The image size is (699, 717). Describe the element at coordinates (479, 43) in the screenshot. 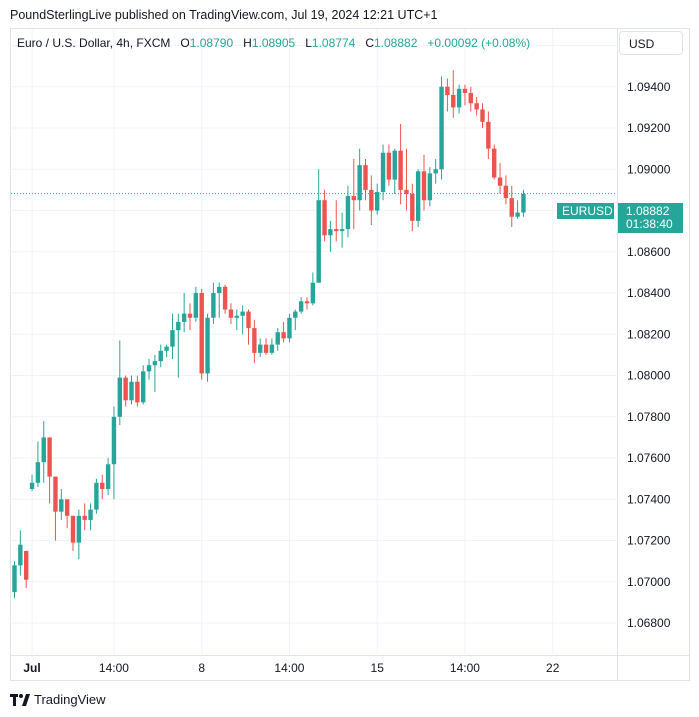

I see `legend-change: +0.00092 (+0.08%)` at that location.